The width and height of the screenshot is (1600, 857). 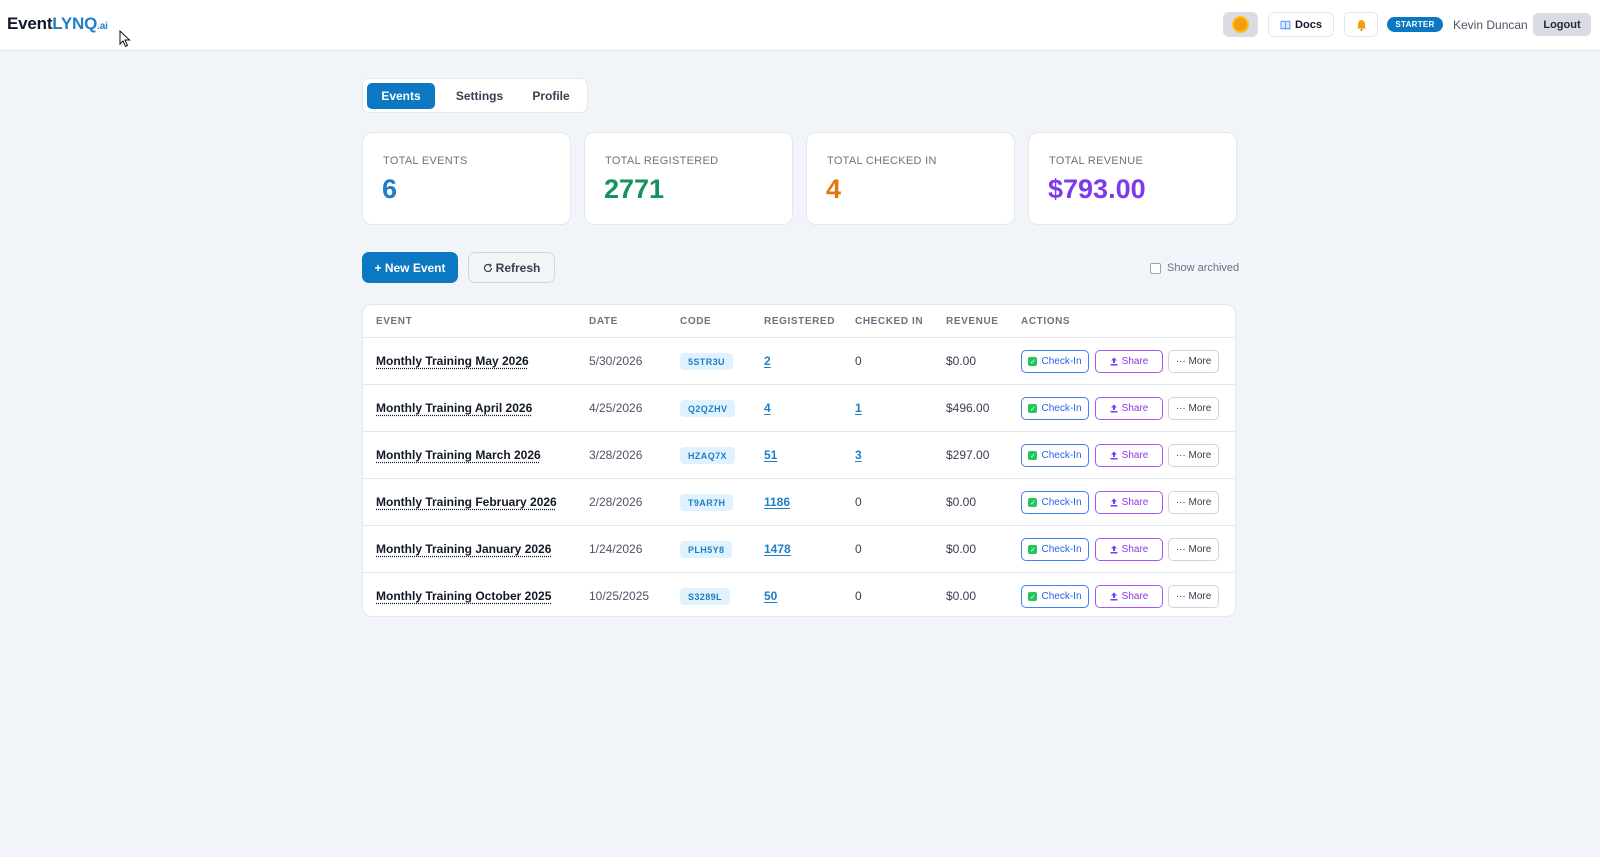 What do you see at coordinates (1562, 24) in the screenshot?
I see `logout-button: Logout` at bounding box center [1562, 24].